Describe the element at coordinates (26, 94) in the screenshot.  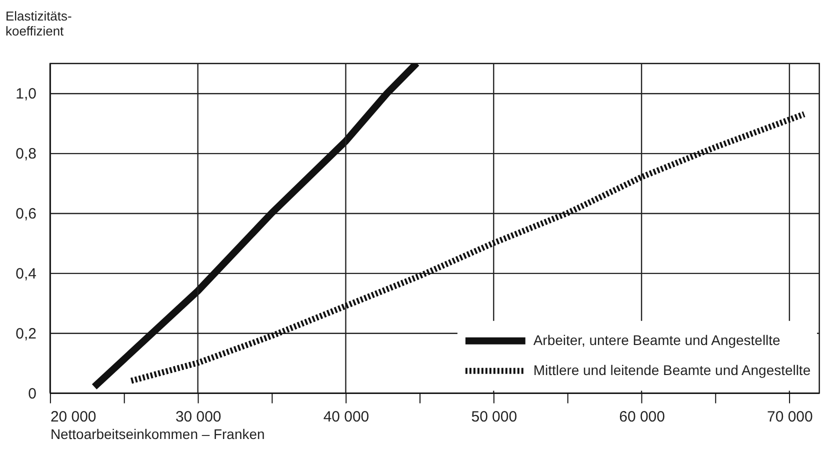
I see `y-tick-label: 1,0` at that location.